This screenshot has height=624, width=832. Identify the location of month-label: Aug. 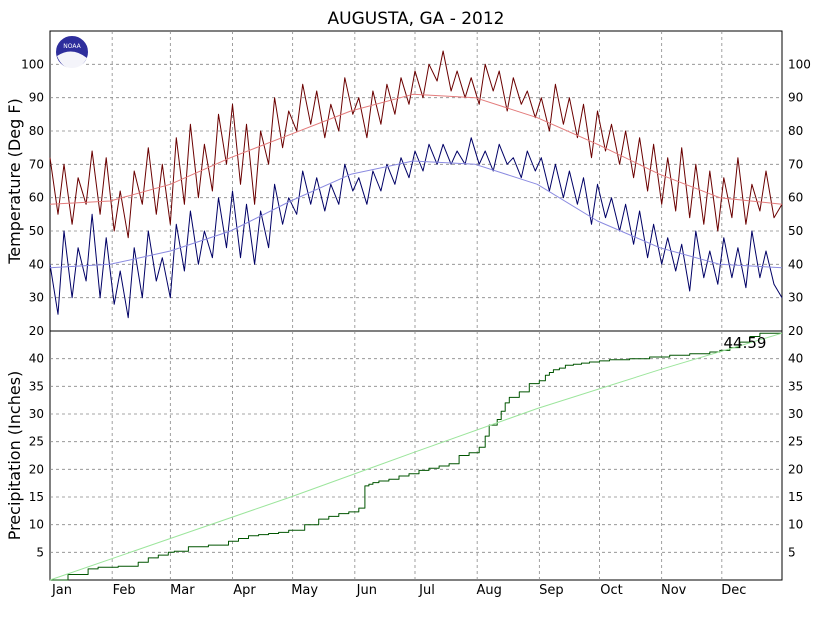
(488, 590).